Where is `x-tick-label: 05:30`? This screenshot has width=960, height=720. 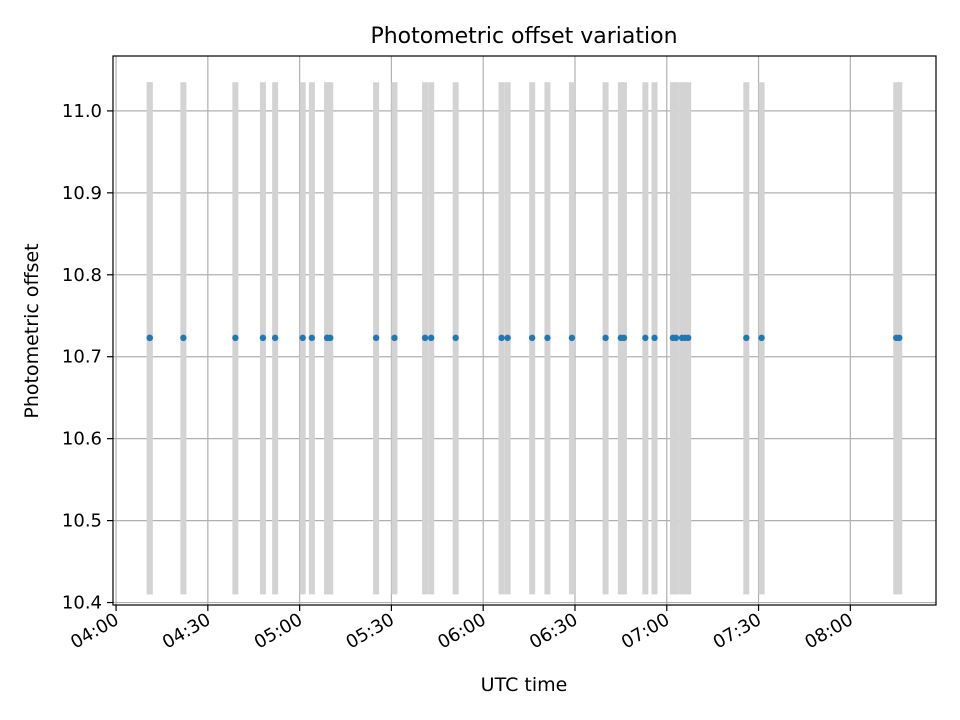 x-tick-label: 05:30 is located at coordinates (369, 631).